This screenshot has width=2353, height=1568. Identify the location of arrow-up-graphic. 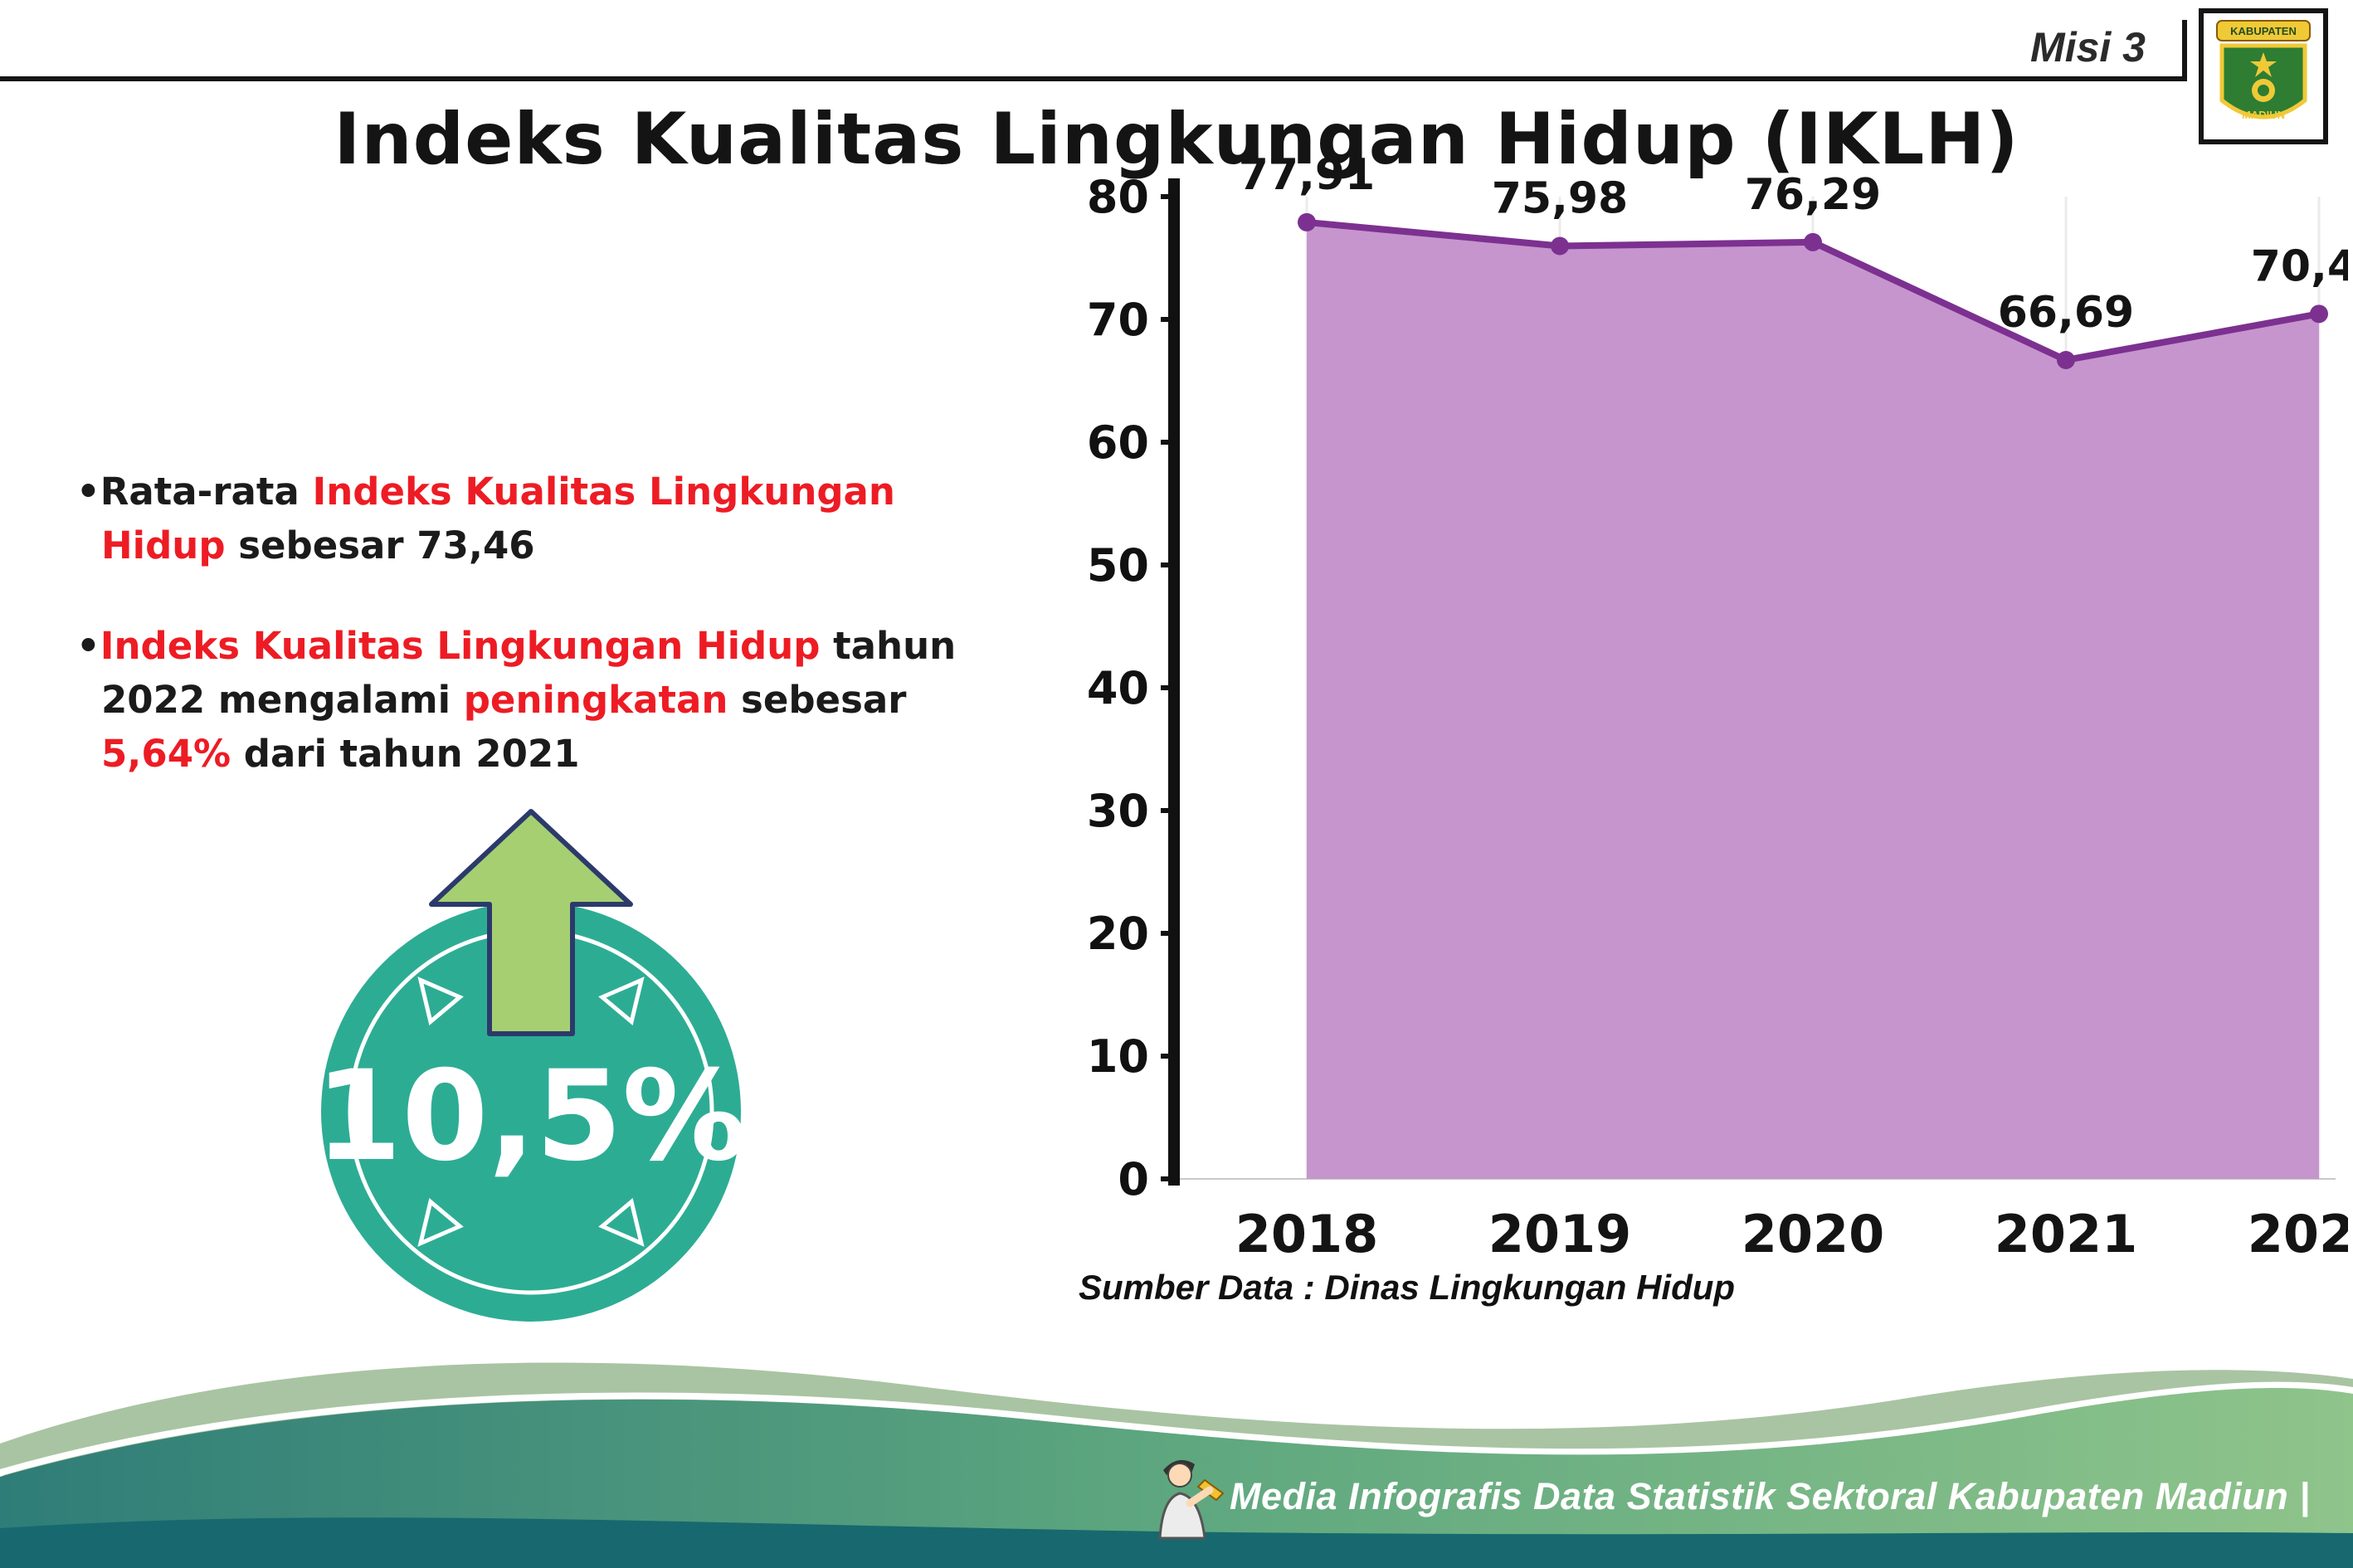
(531, 922).